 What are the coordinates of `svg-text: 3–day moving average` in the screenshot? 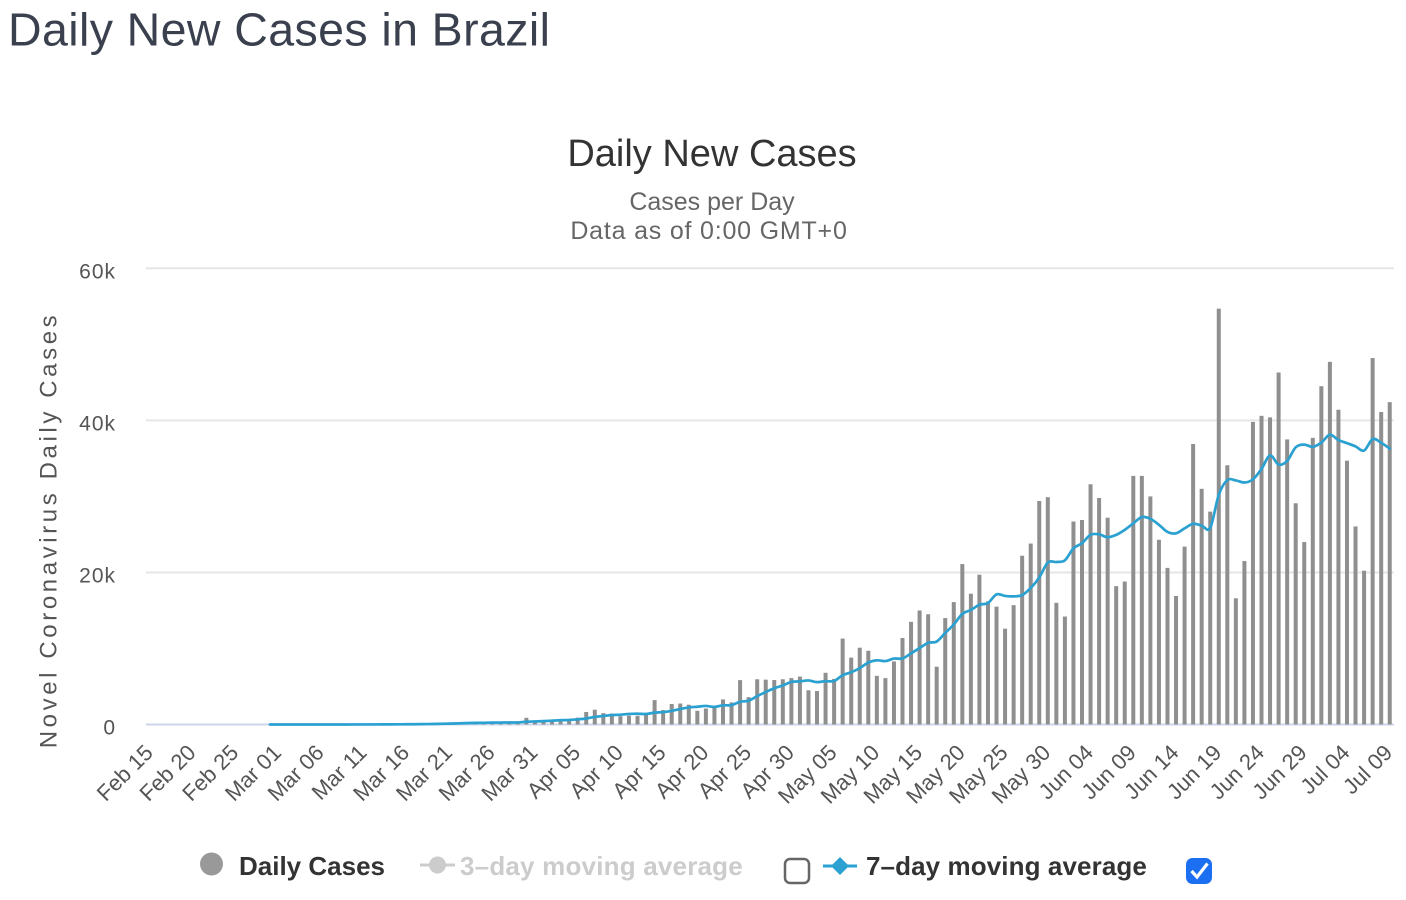 It's located at (601, 866).